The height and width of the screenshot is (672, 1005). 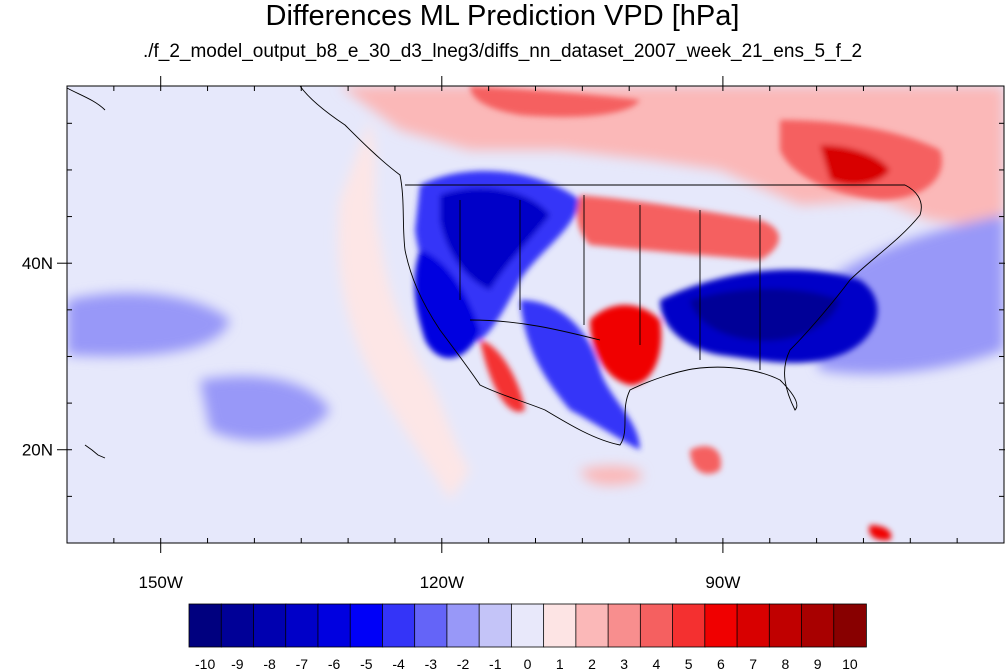 I want to click on field-midwest-pos, so click(x=678, y=227).